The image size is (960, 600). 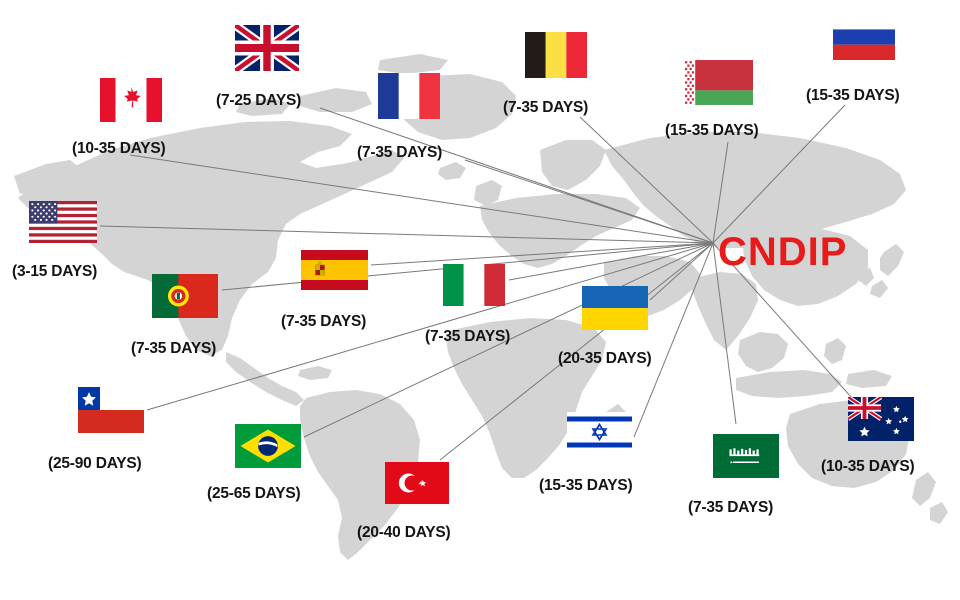 I want to click on route-line-spain, so click(x=542, y=254).